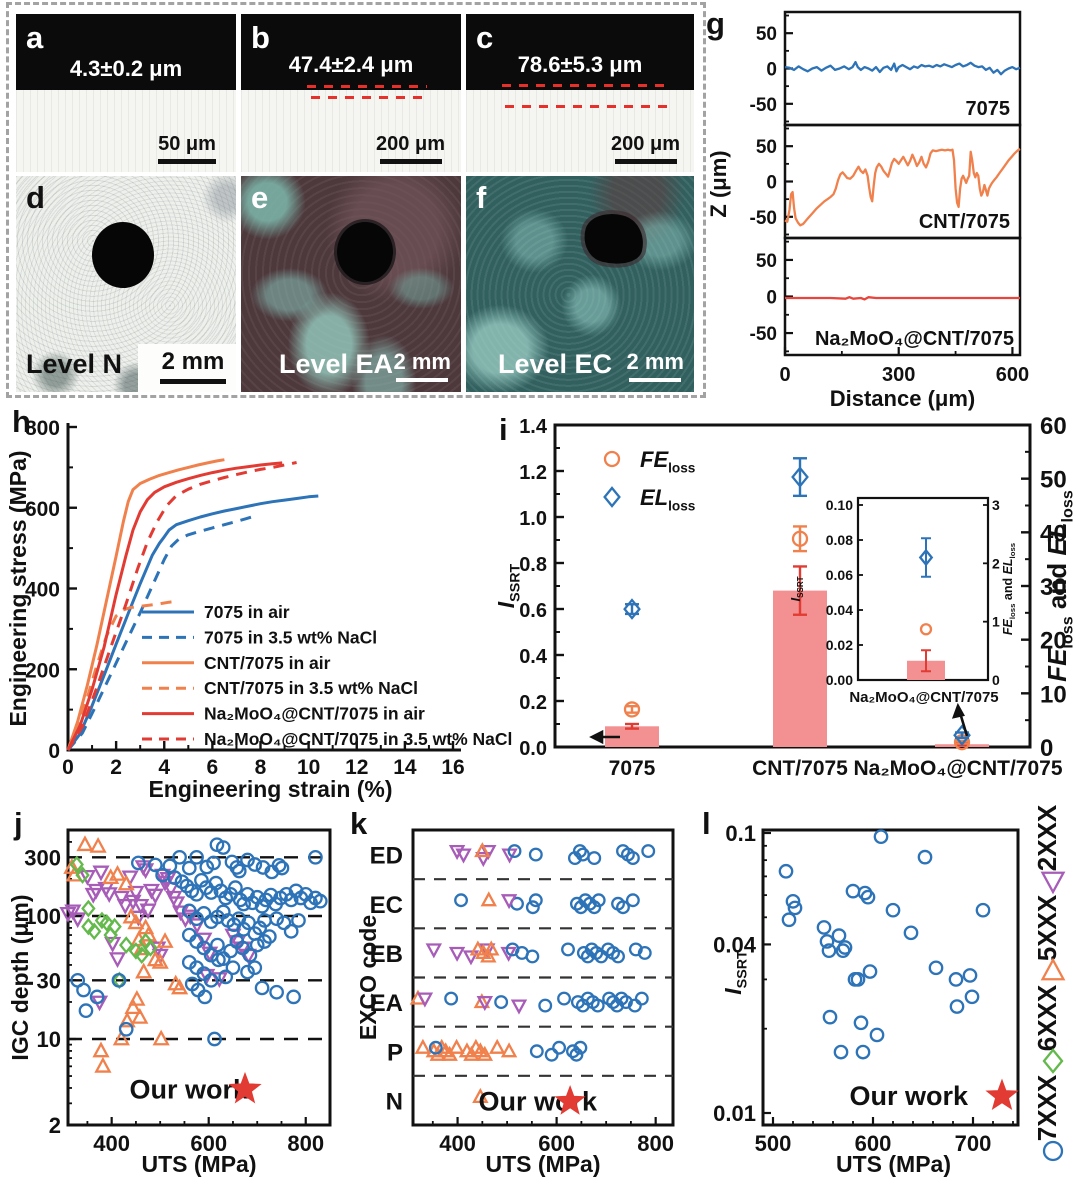 This screenshot has height=1180, width=1080. I want to click on exco-photo-level-n: d Level N 2 mm, so click(126, 284).